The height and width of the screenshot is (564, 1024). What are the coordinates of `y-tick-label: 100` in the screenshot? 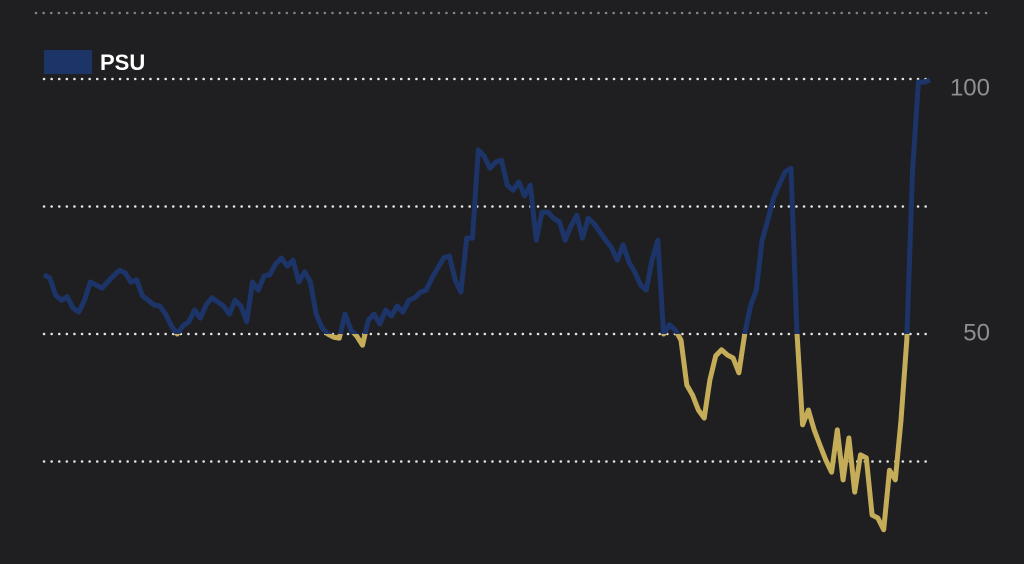 It's located at (970, 87).